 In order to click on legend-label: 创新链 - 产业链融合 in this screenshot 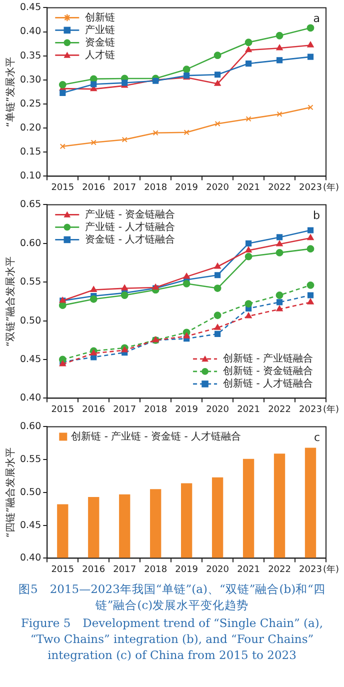, I will do `click(268, 358)`.